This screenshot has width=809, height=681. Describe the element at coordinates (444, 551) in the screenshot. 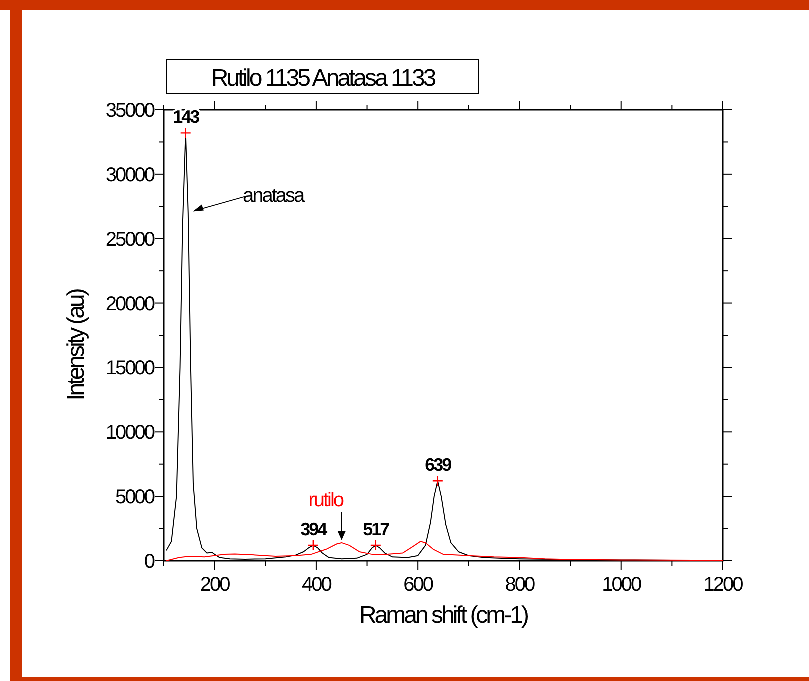

I see `line-series` at that location.